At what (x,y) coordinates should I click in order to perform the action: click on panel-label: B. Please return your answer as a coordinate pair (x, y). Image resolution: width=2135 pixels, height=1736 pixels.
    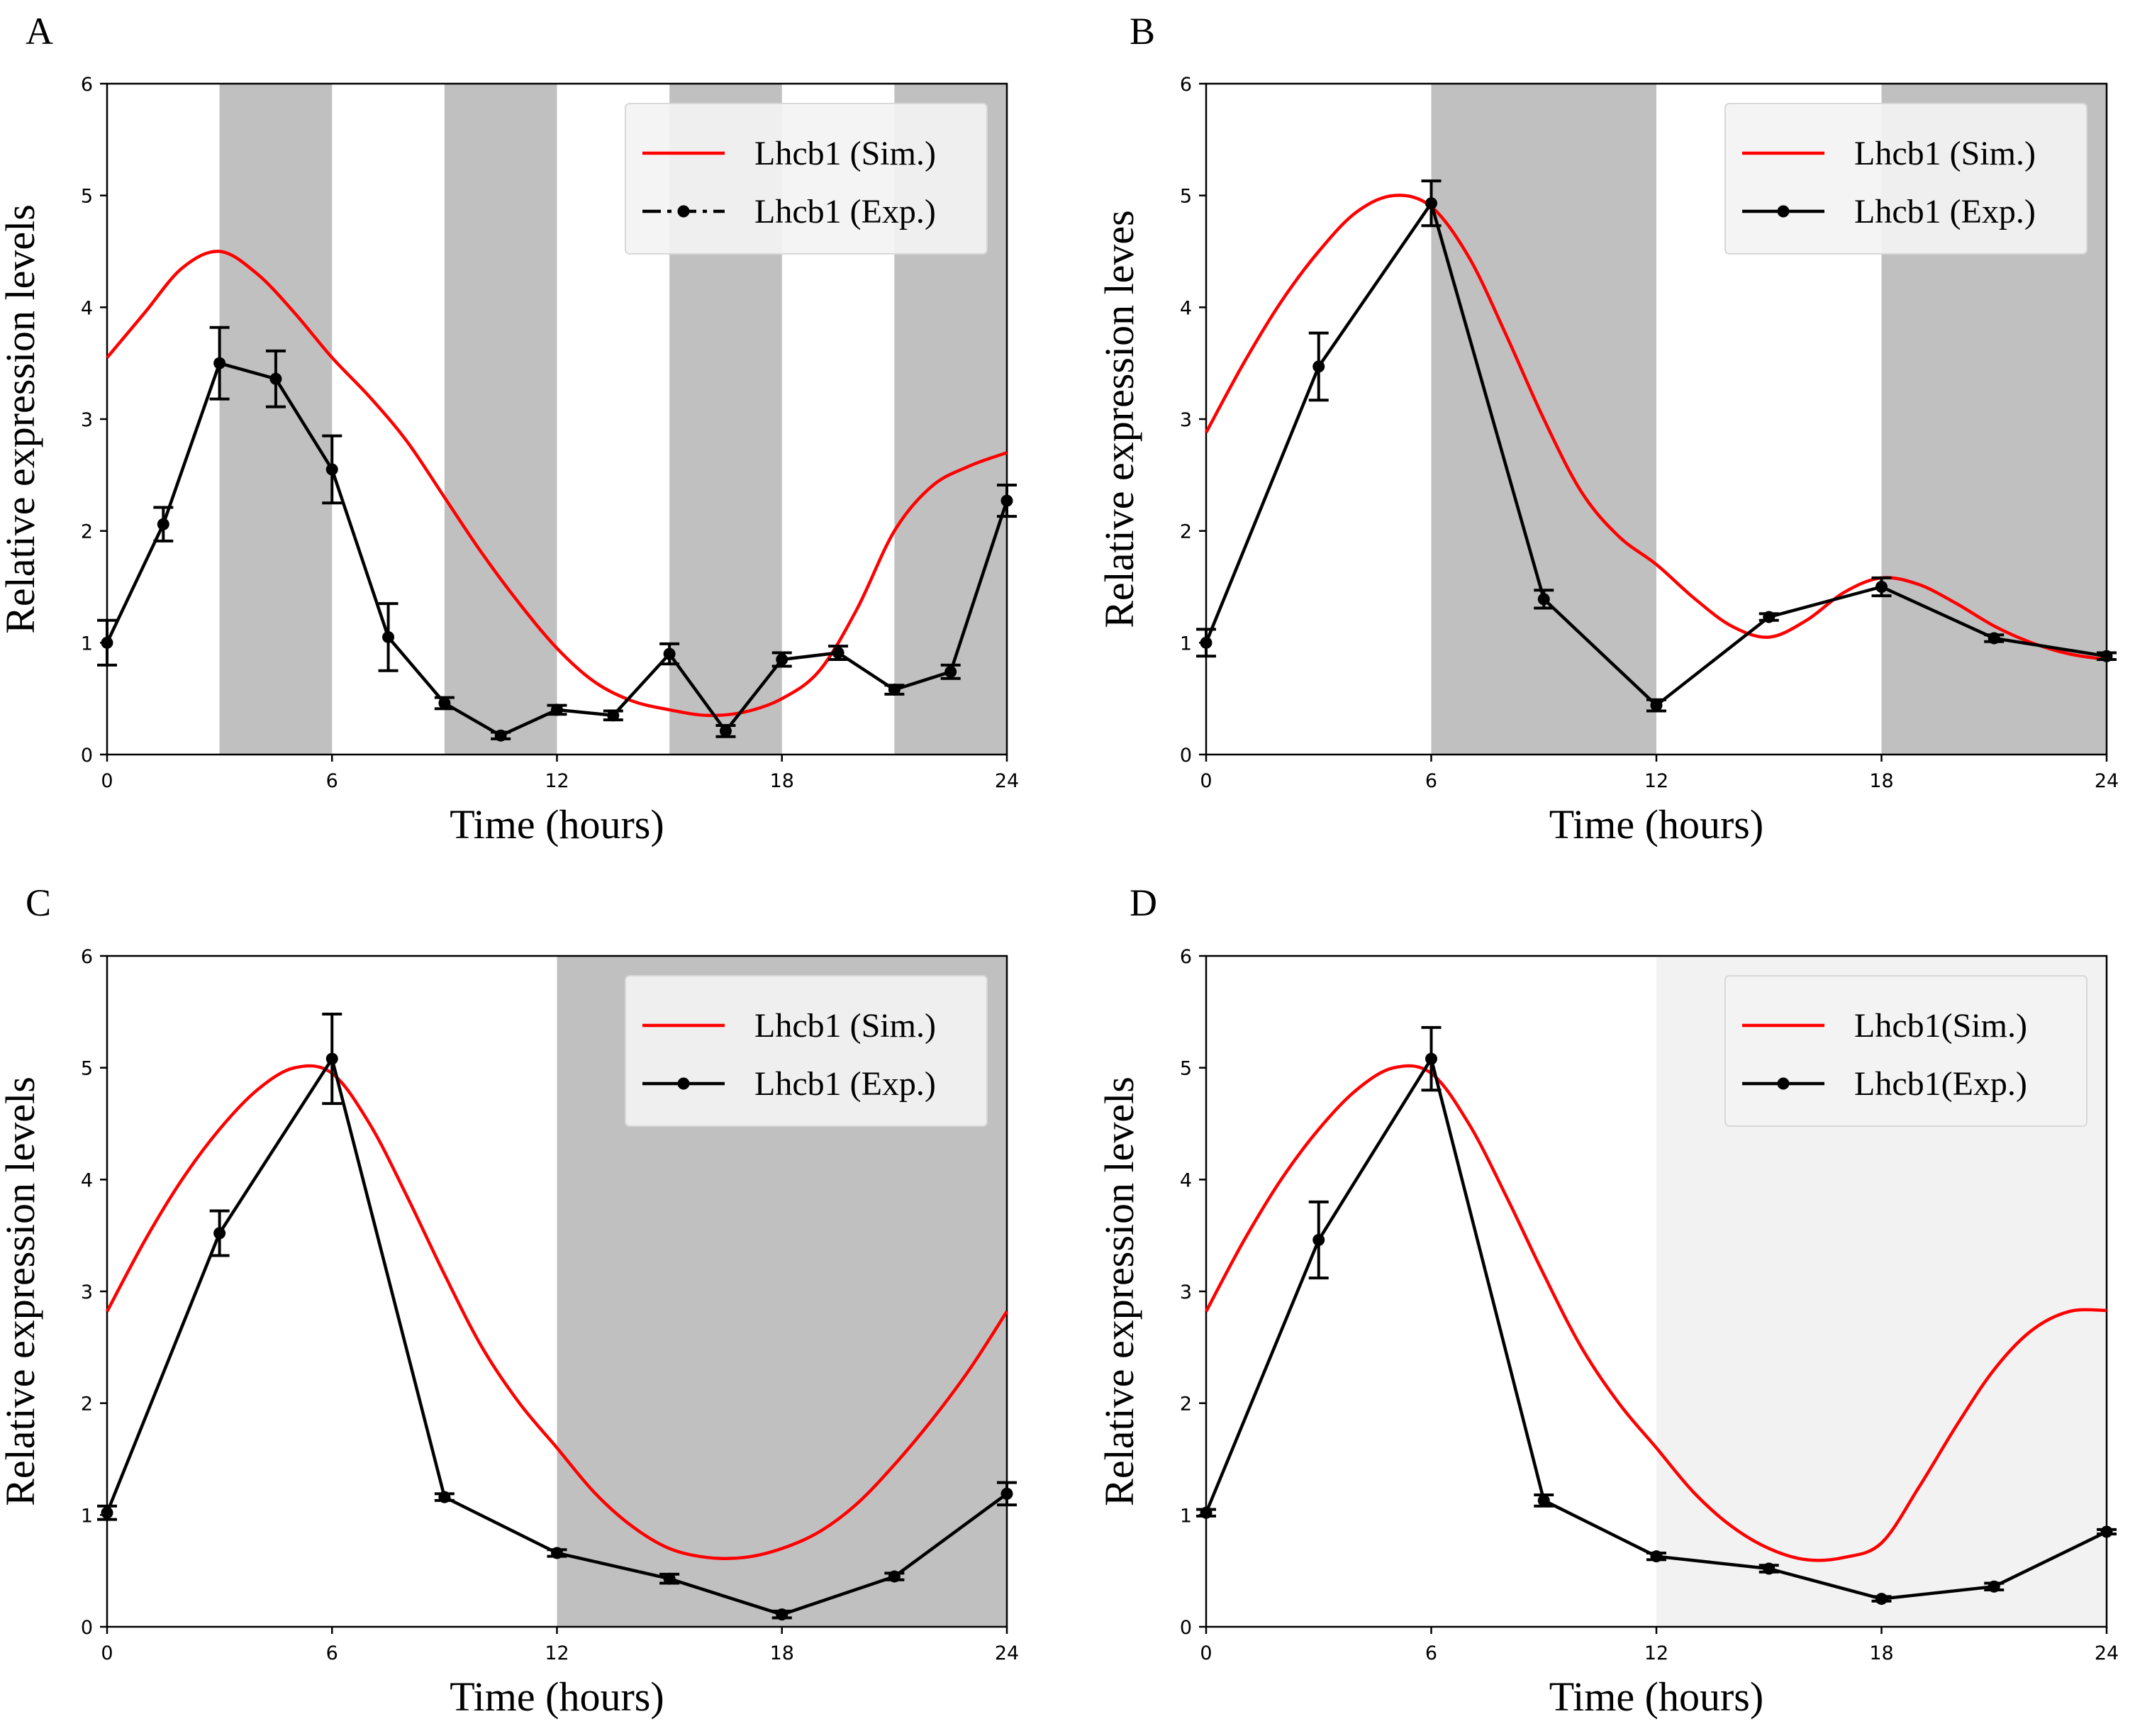
    Looking at the image, I should click on (1142, 31).